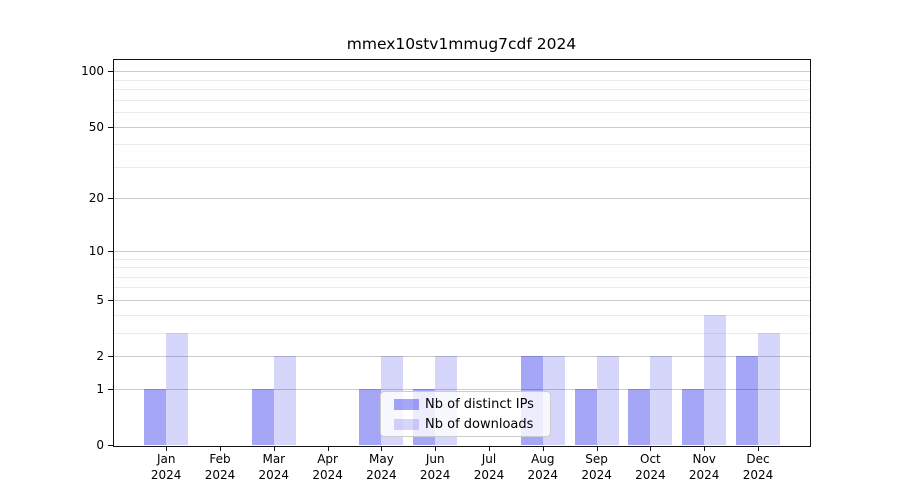 The image size is (900, 500). Describe the element at coordinates (220, 467) in the screenshot. I see `x-tick-label: Feb 2024` at that location.